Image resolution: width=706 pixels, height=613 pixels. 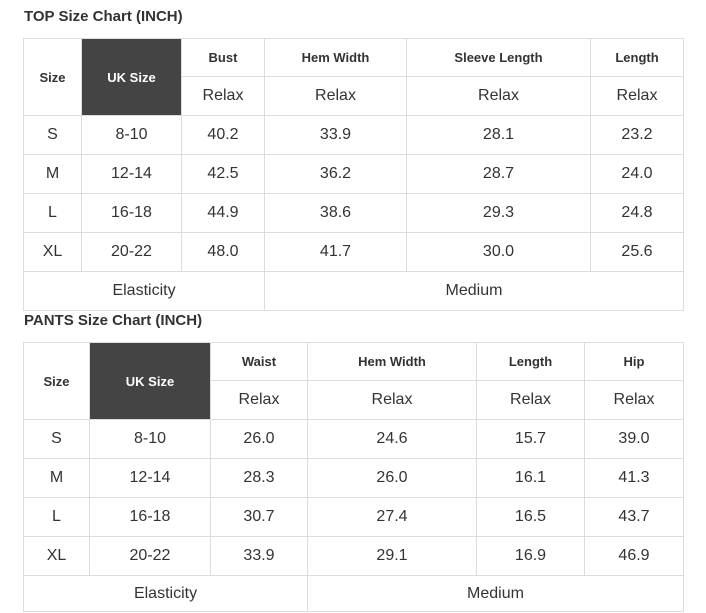 I want to click on data-cell: 28.7, so click(x=498, y=174).